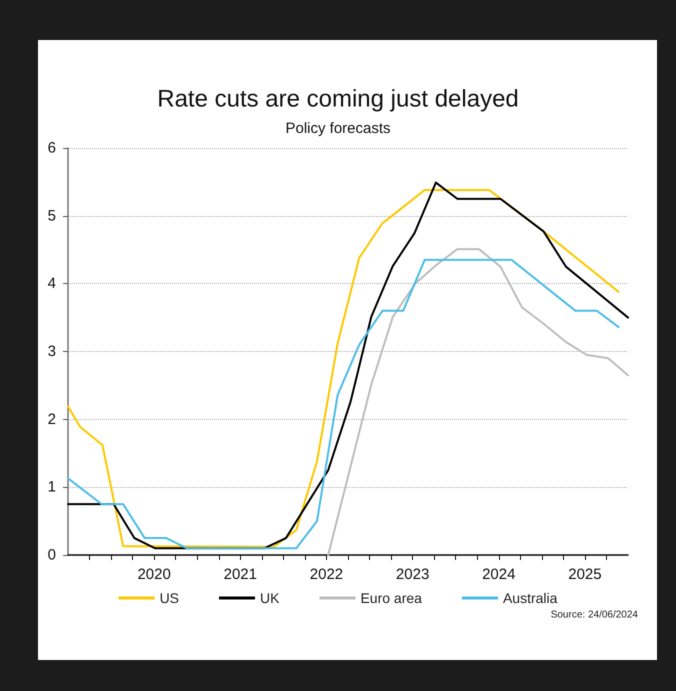 The width and height of the screenshot is (676, 691). Describe the element at coordinates (52, 555) in the screenshot. I see `y-tick-label: 0` at that location.